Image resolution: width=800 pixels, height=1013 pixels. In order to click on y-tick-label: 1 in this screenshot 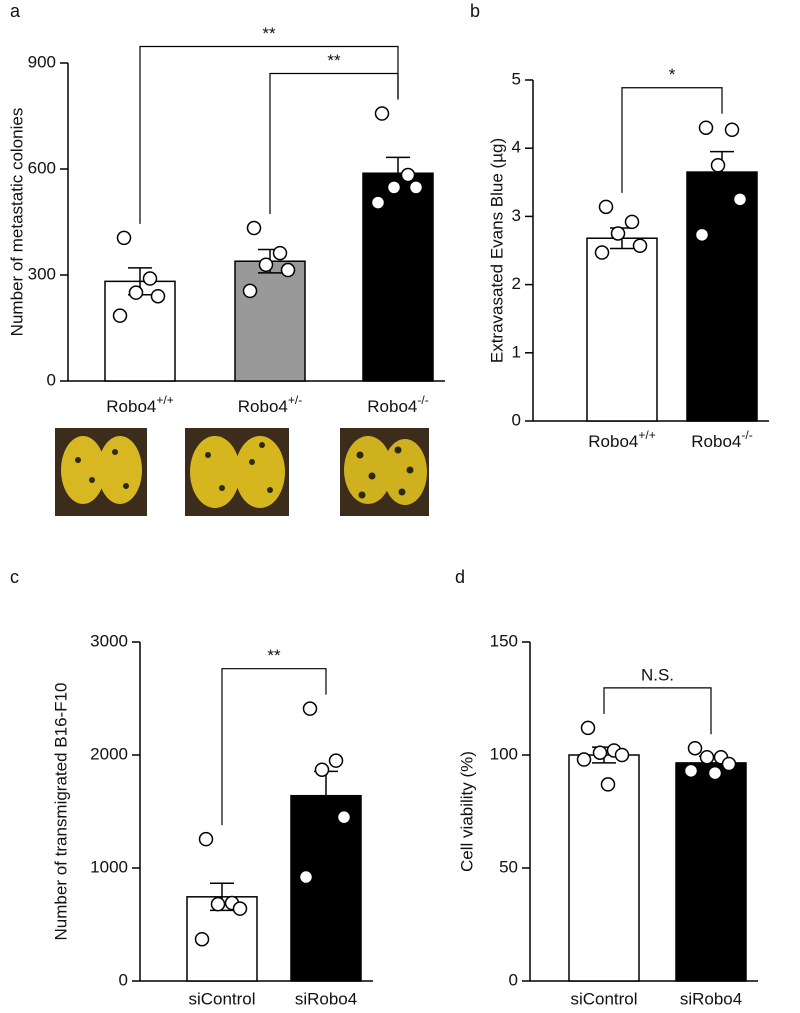, I will do `click(516, 351)`.